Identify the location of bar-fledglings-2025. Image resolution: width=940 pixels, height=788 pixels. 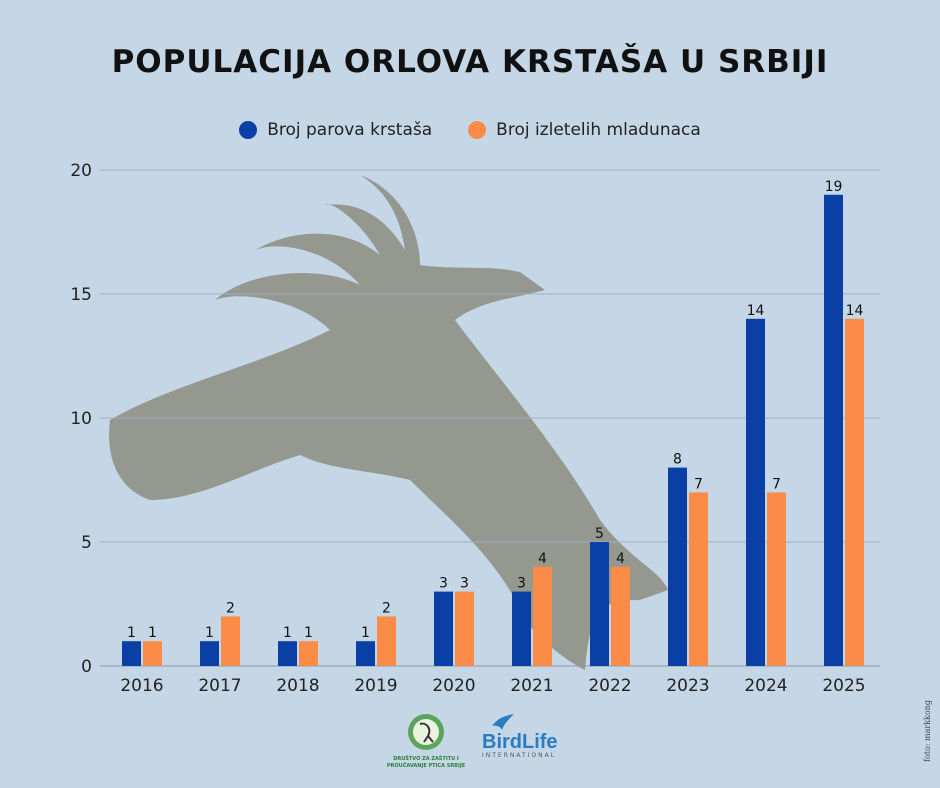
(854, 492).